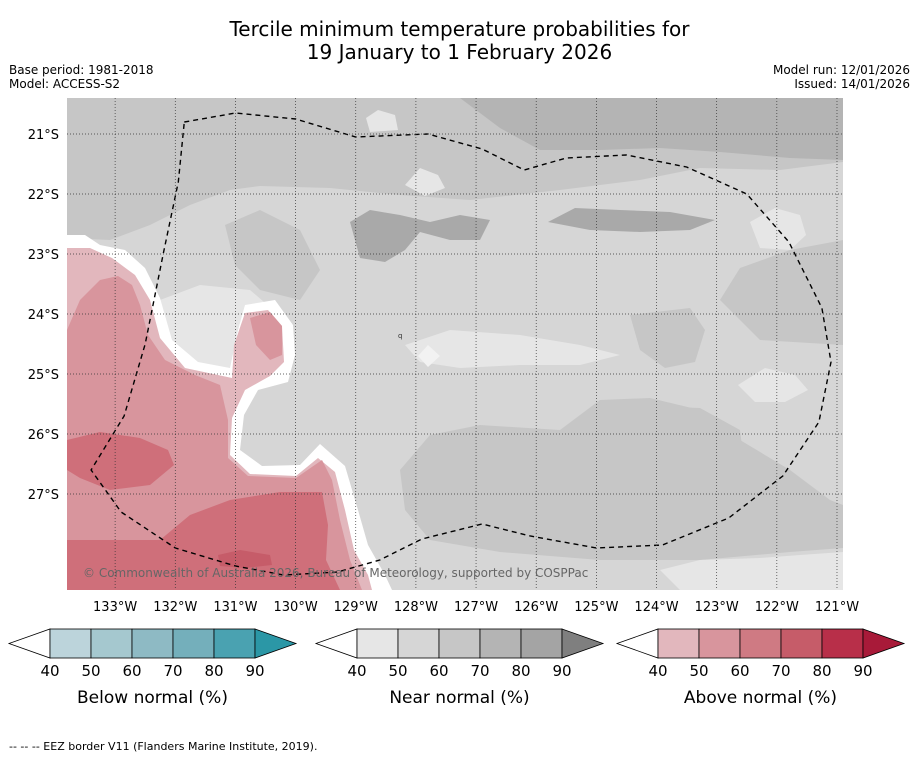  Describe the element at coordinates (520, 671) in the screenshot. I see `legend-near-level-4: 80` at that location.